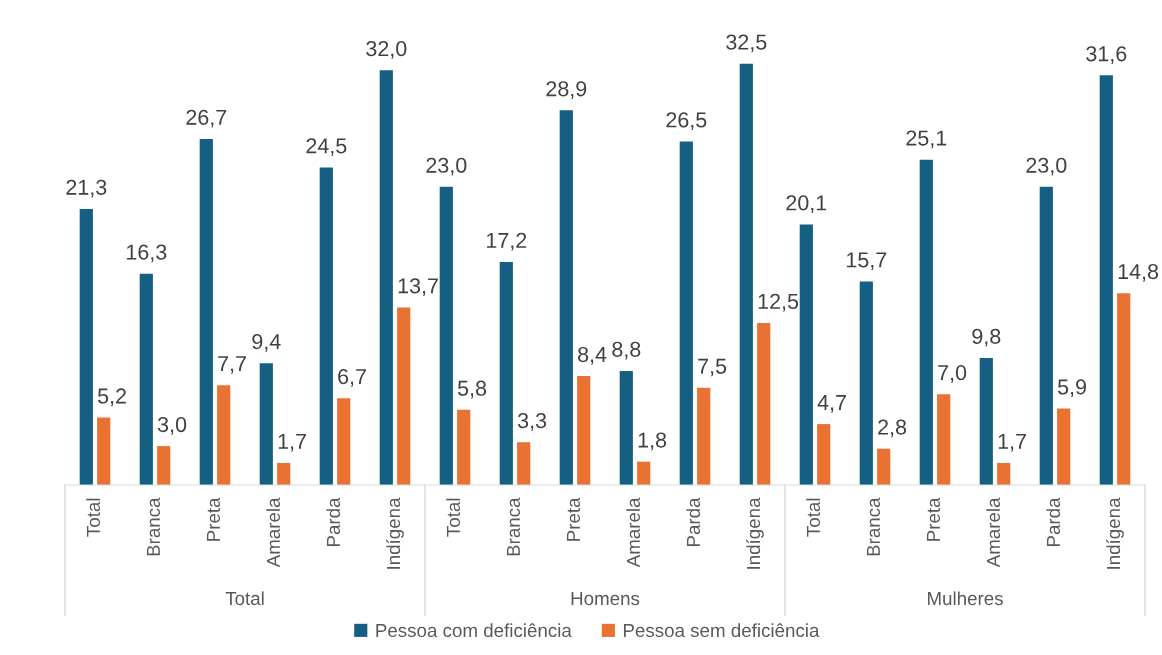 This screenshot has height=655, width=1162. I want to click on data-label: 21,3, so click(86, 188).